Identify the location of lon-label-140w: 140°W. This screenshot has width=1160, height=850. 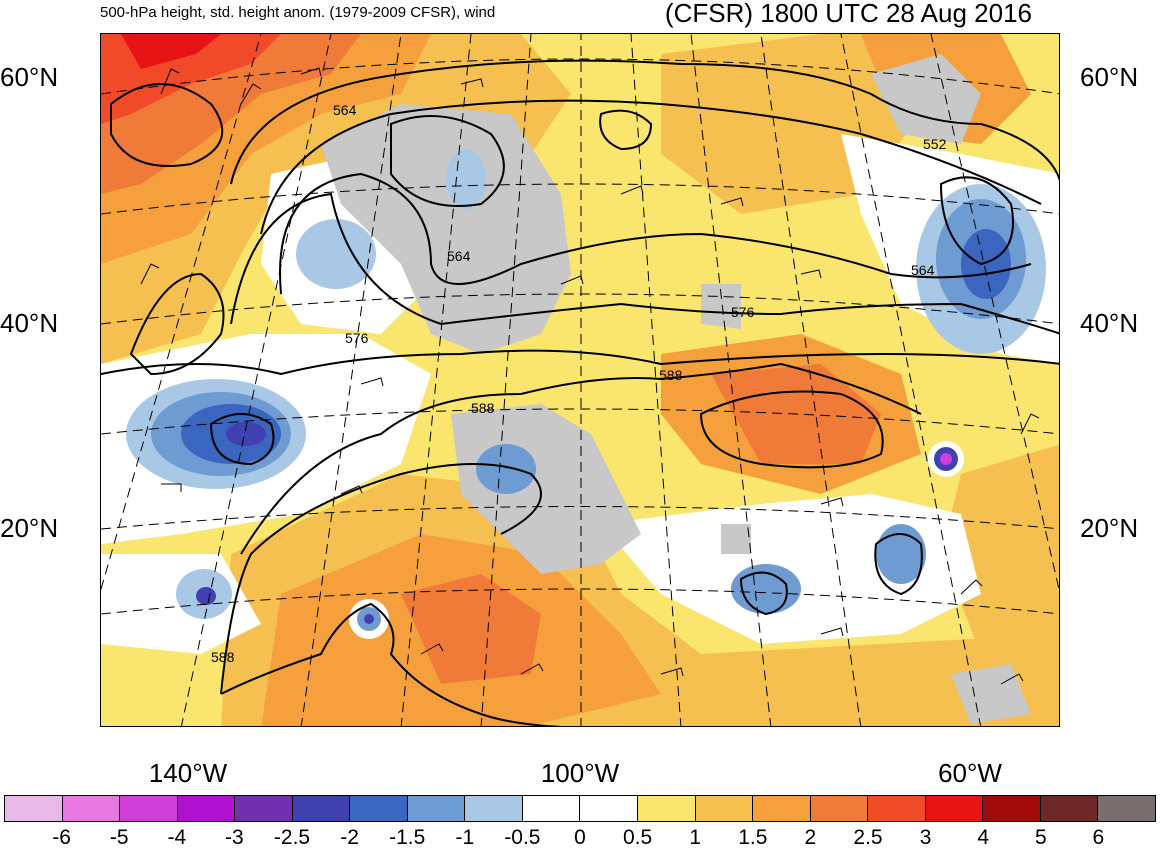
(188, 773).